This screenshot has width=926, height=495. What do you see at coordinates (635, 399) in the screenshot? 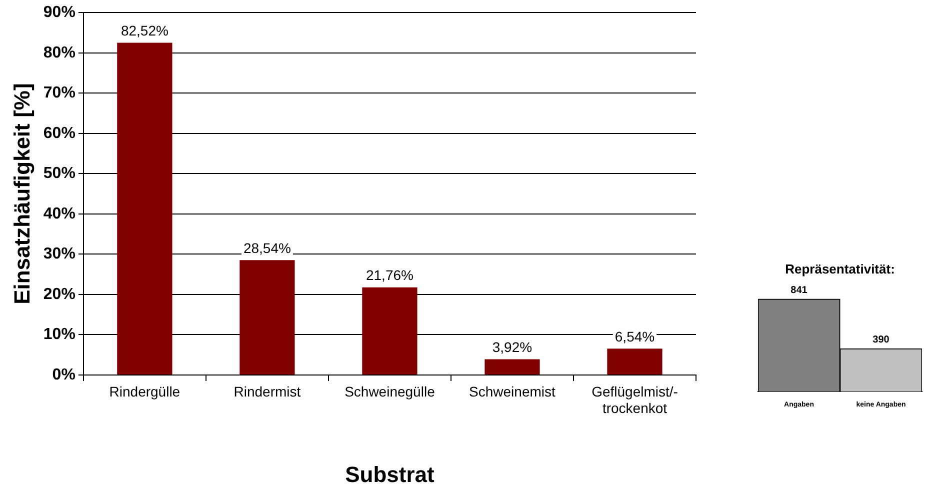
I see `x-tick-label: Geflügelmist/- trockenkot` at bounding box center [635, 399].